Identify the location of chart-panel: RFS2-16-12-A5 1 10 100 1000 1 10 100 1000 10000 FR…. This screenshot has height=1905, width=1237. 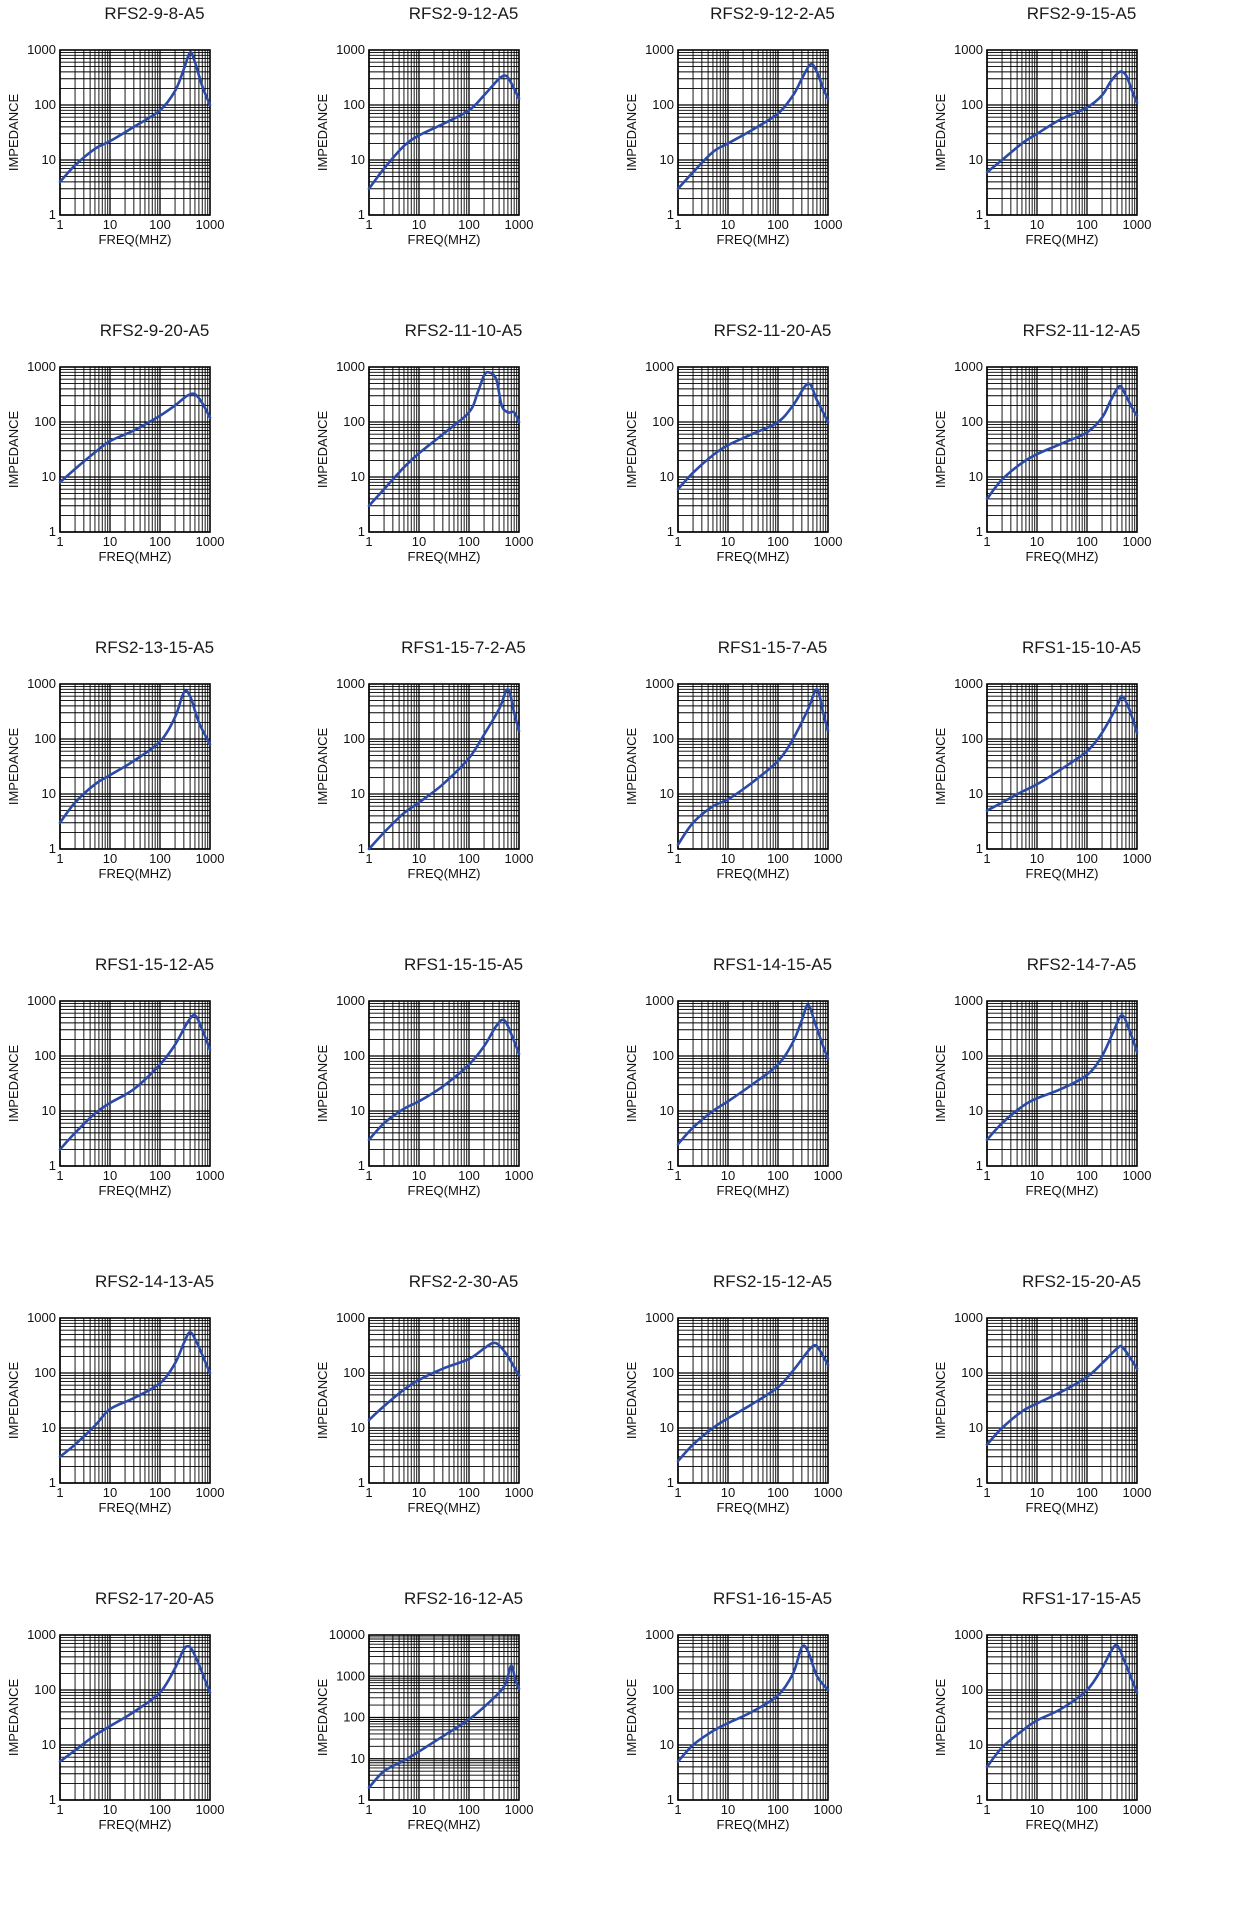
(463, 1743).